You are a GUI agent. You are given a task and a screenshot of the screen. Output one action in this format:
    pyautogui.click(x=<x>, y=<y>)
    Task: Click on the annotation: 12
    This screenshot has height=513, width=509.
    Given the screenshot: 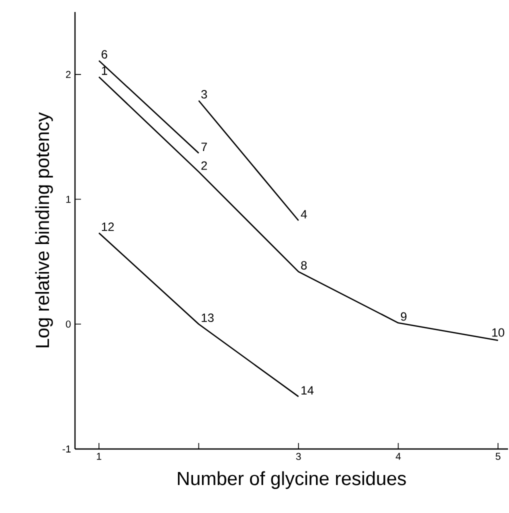 What is the action you would take?
    pyautogui.click(x=108, y=226)
    